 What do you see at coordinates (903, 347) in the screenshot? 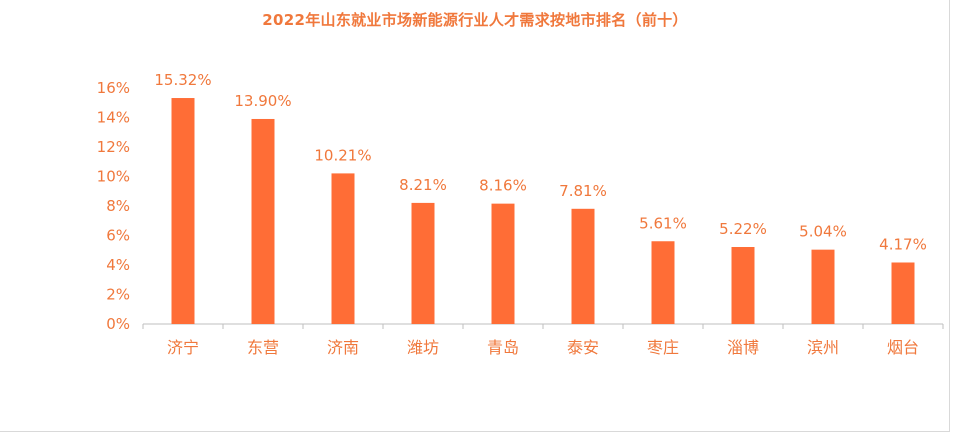
I see `category-label: 烟台` at bounding box center [903, 347].